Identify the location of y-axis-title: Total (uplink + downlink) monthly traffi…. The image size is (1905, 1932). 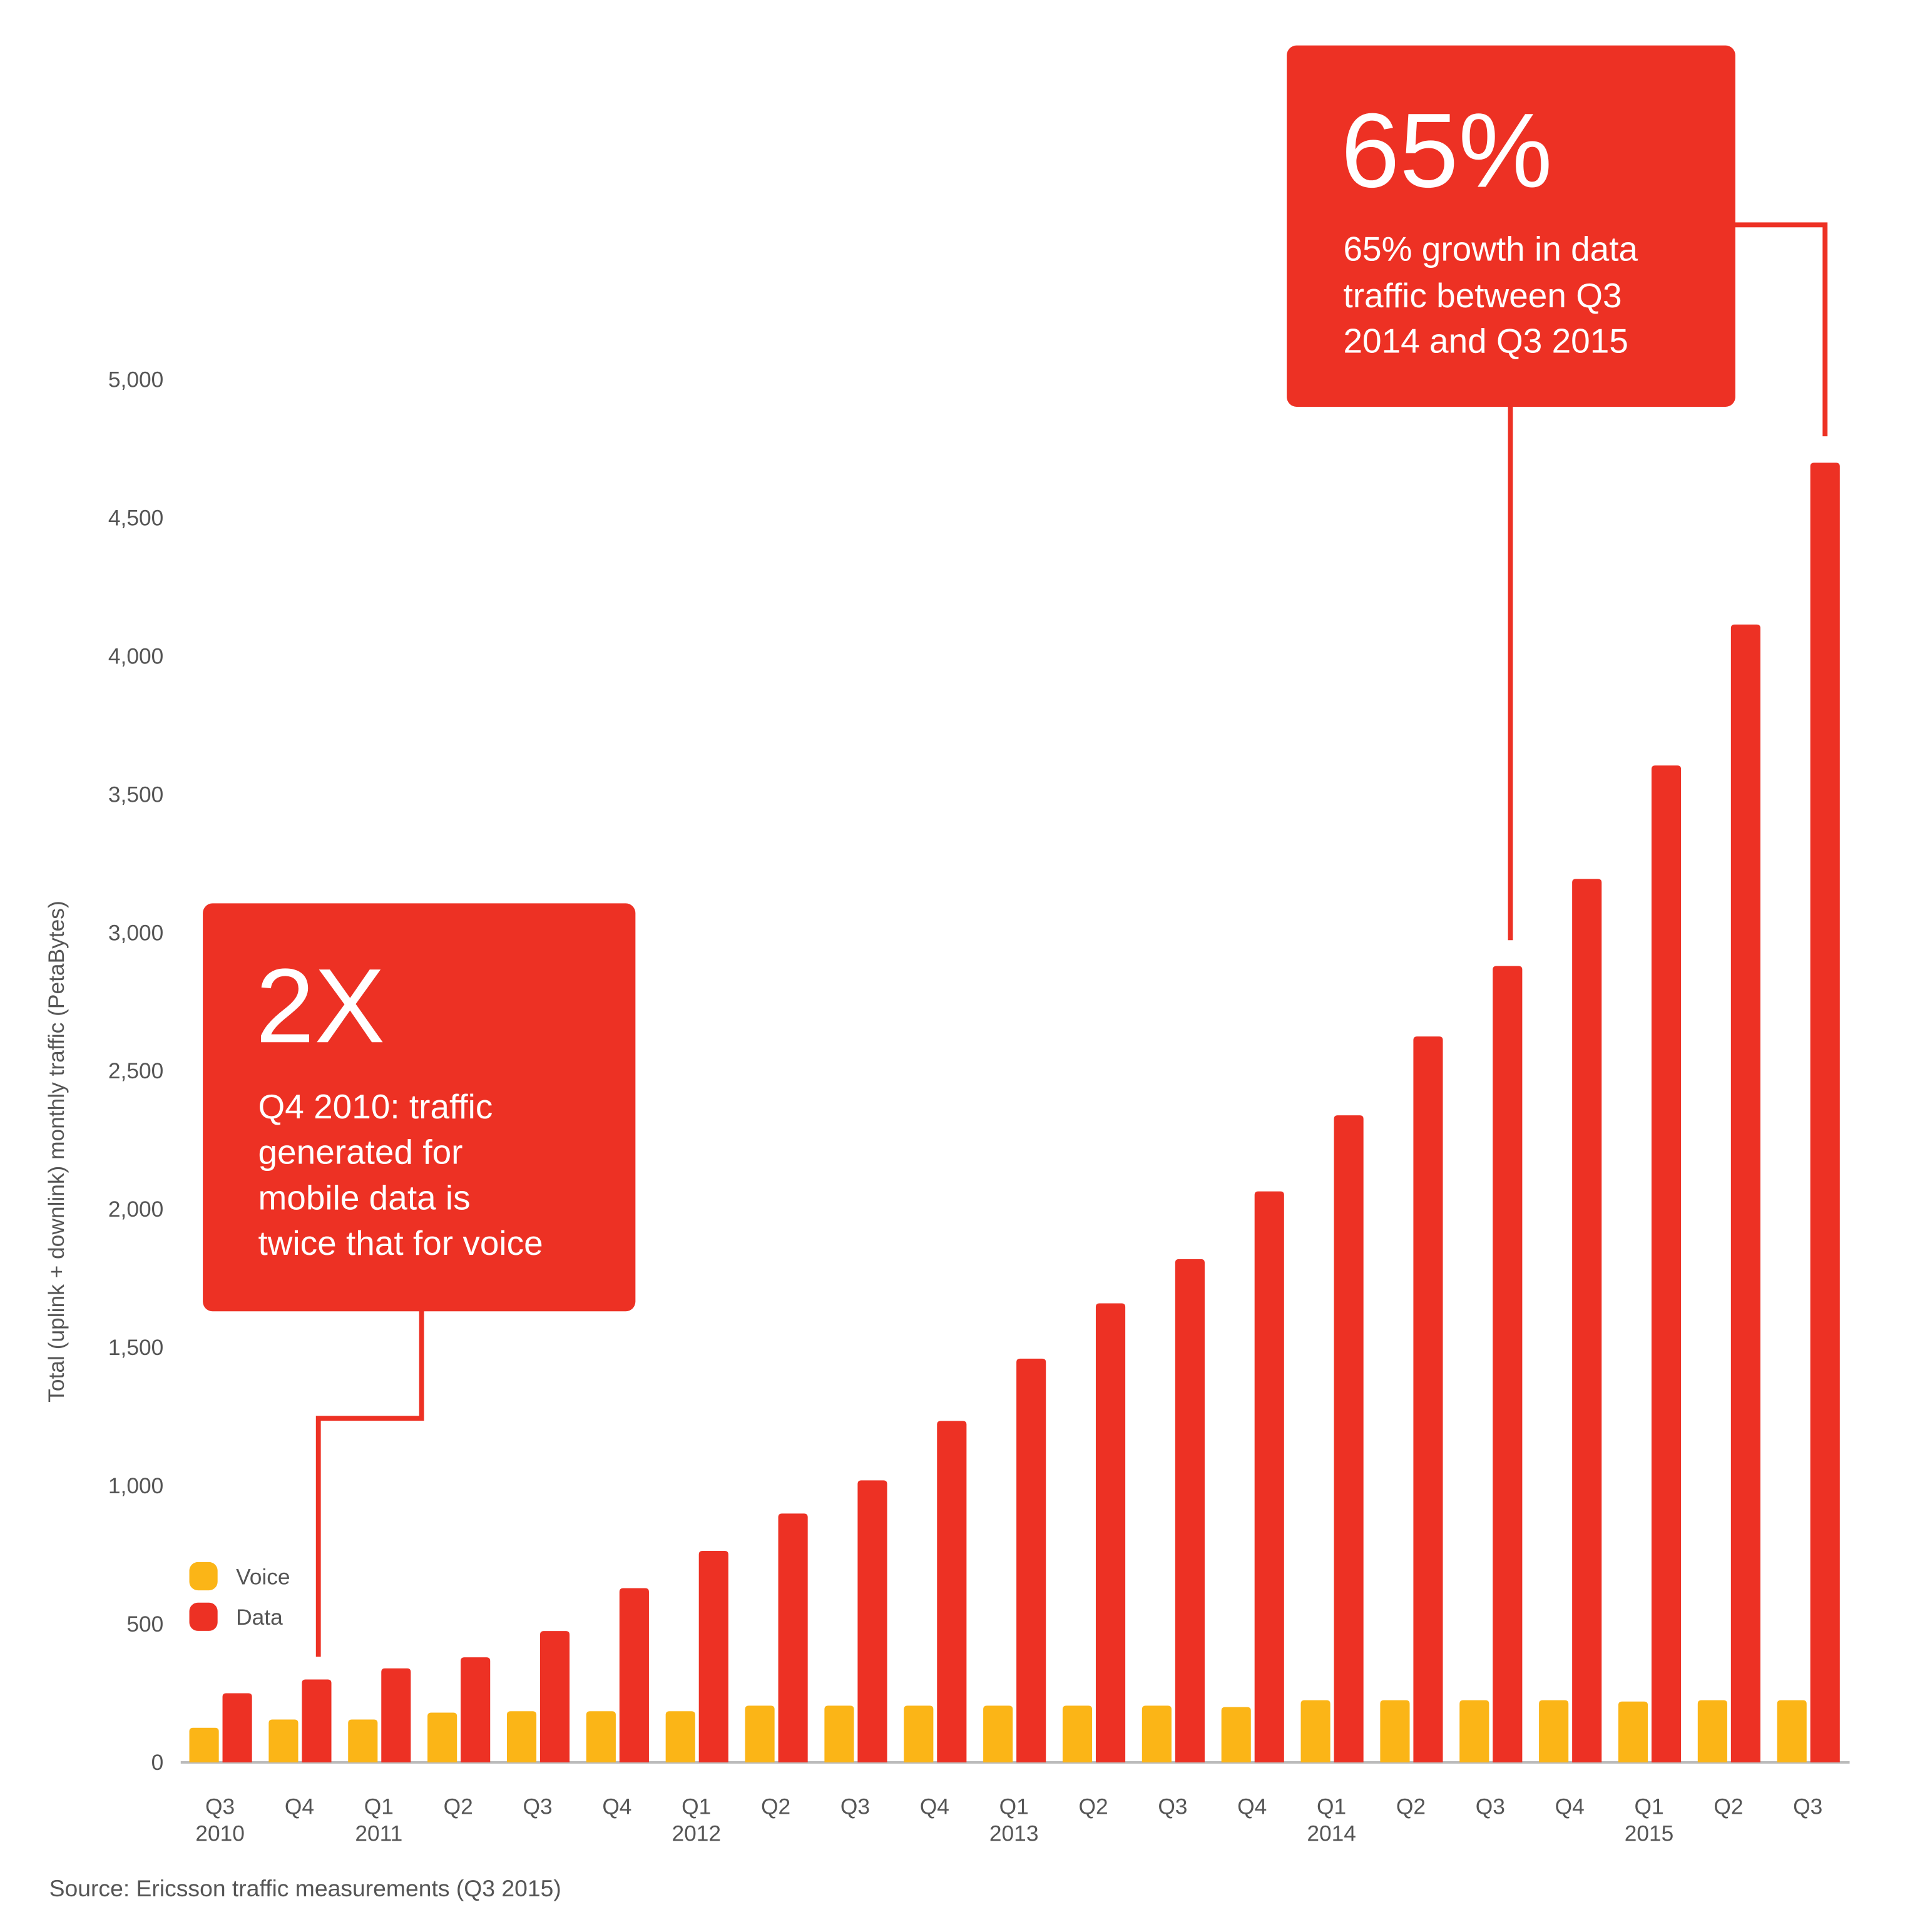
(56, 1151).